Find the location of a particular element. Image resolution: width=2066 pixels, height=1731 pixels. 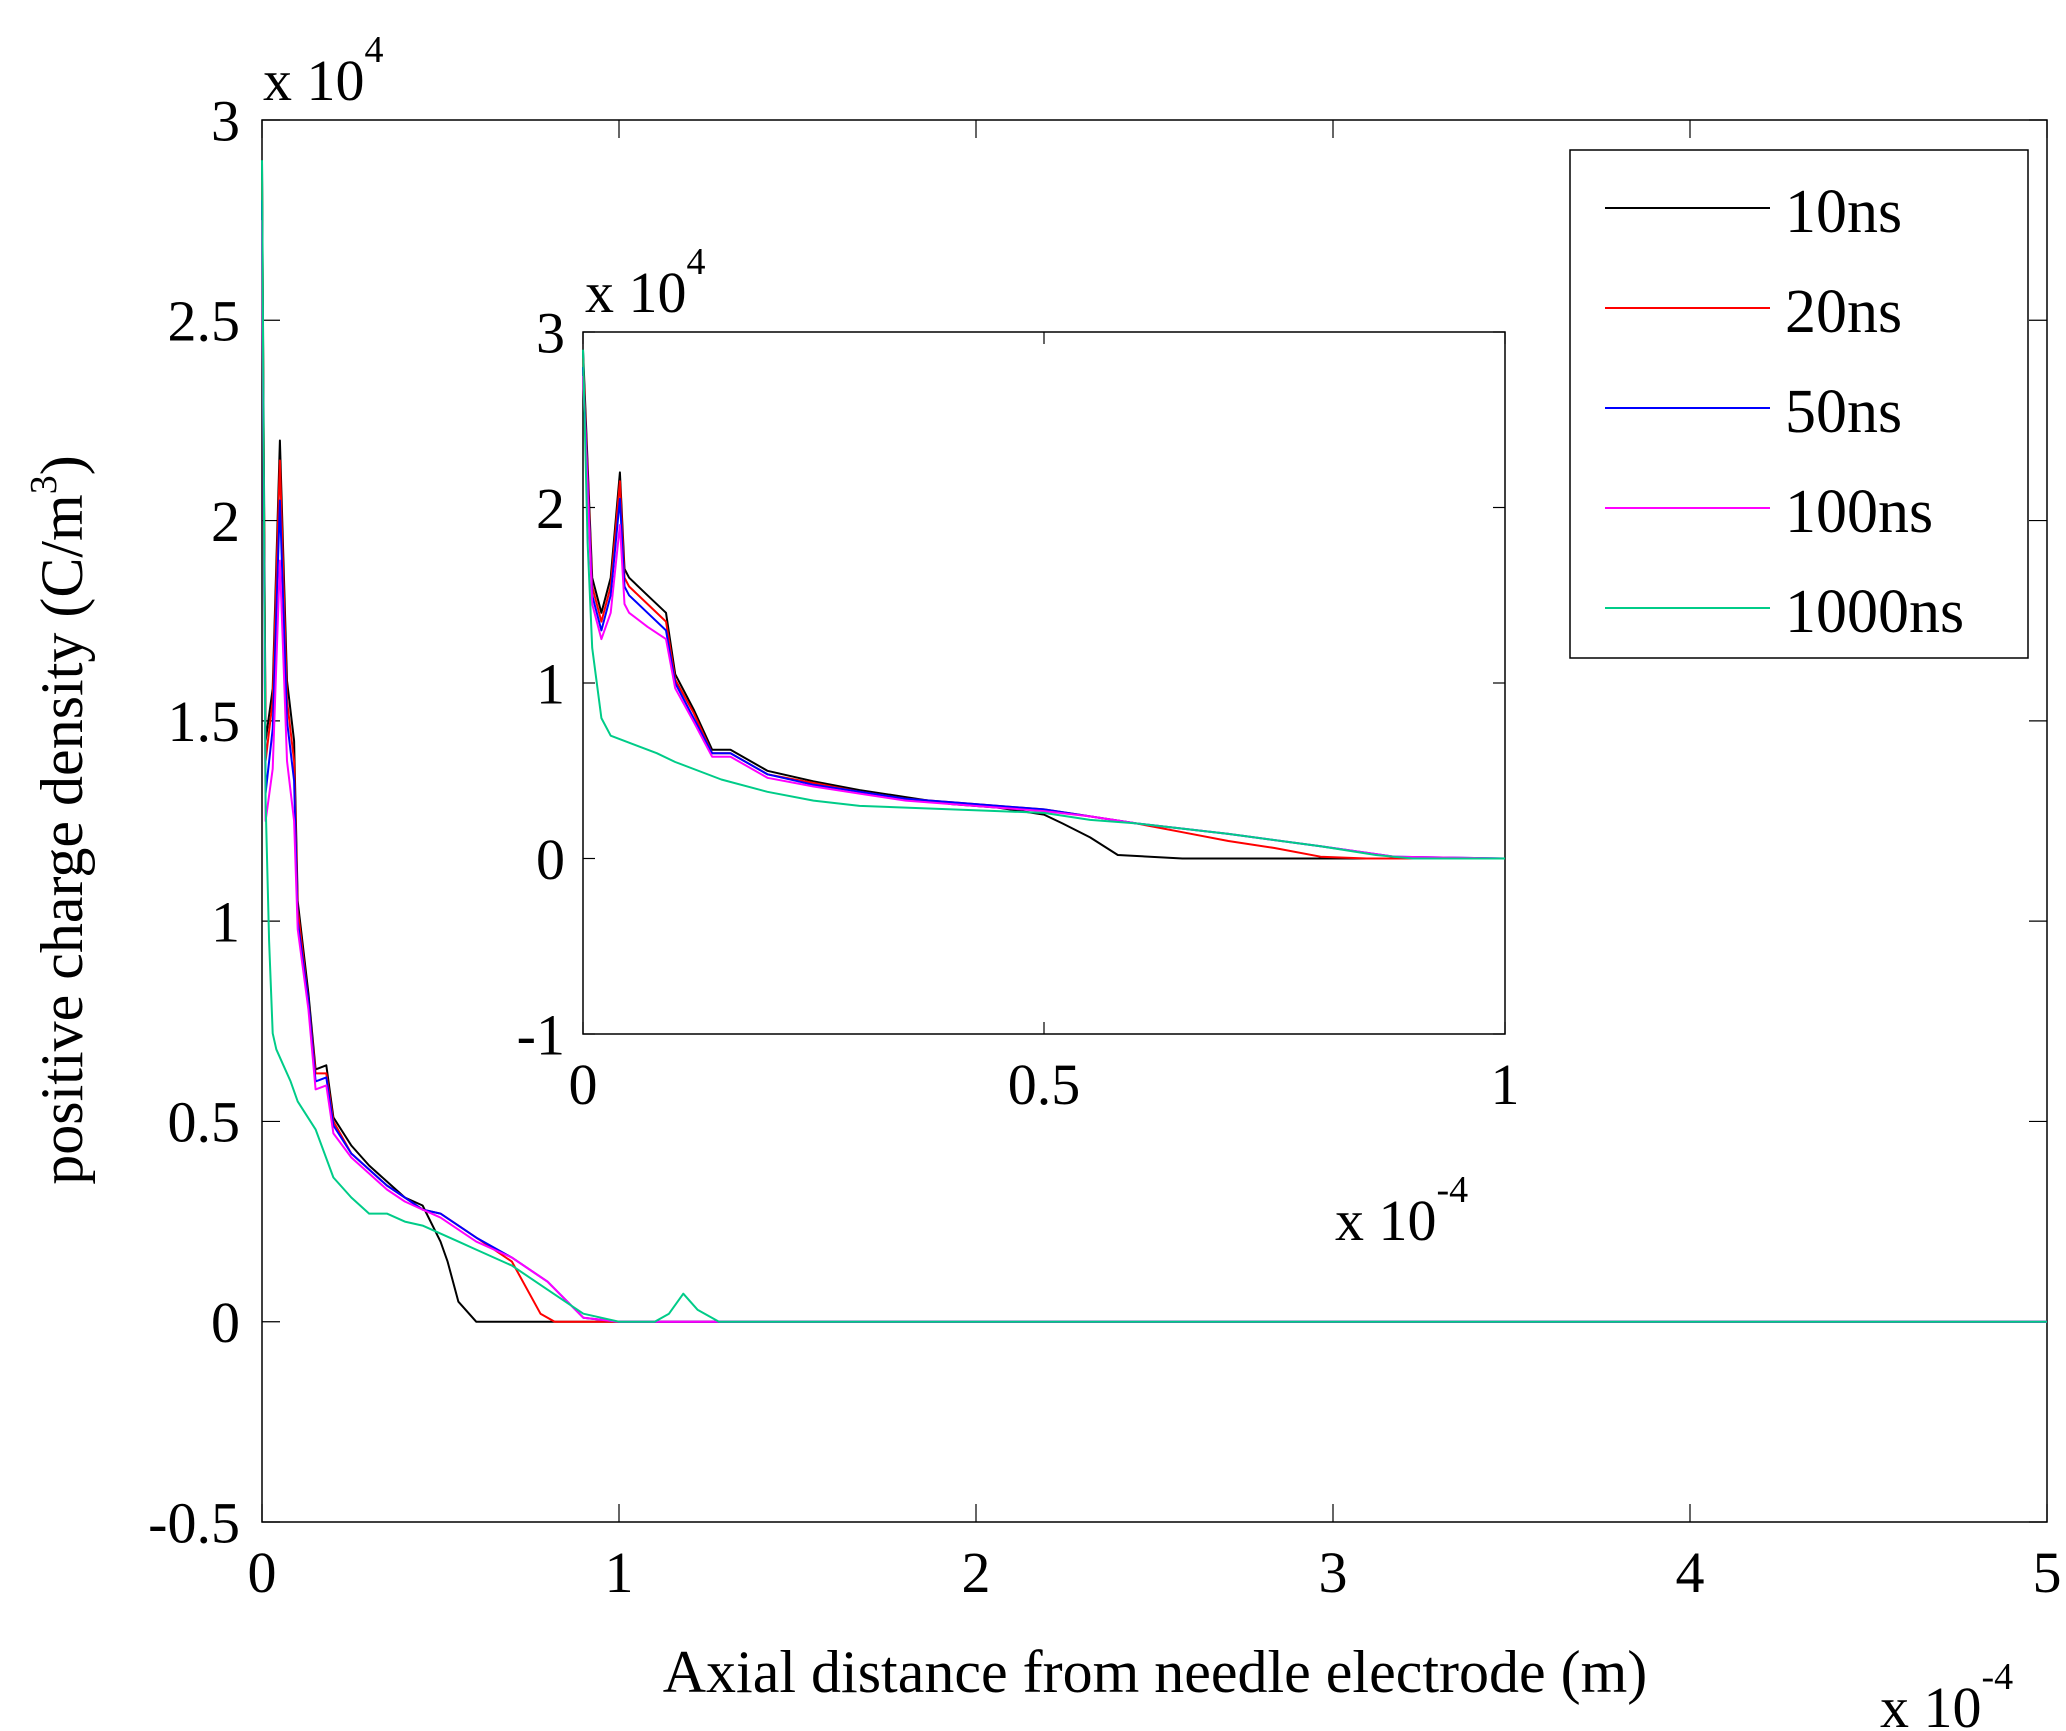

inset-x-multiplier: x 10-4 is located at coordinates (1401, 1211).